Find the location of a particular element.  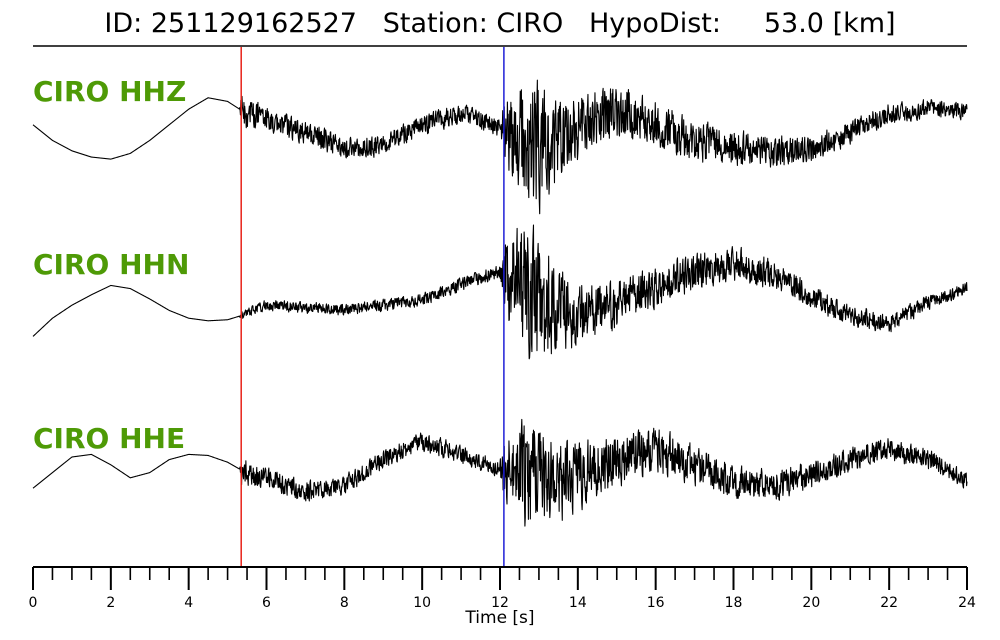

x-tick-label: 18 is located at coordinates (734, 603).